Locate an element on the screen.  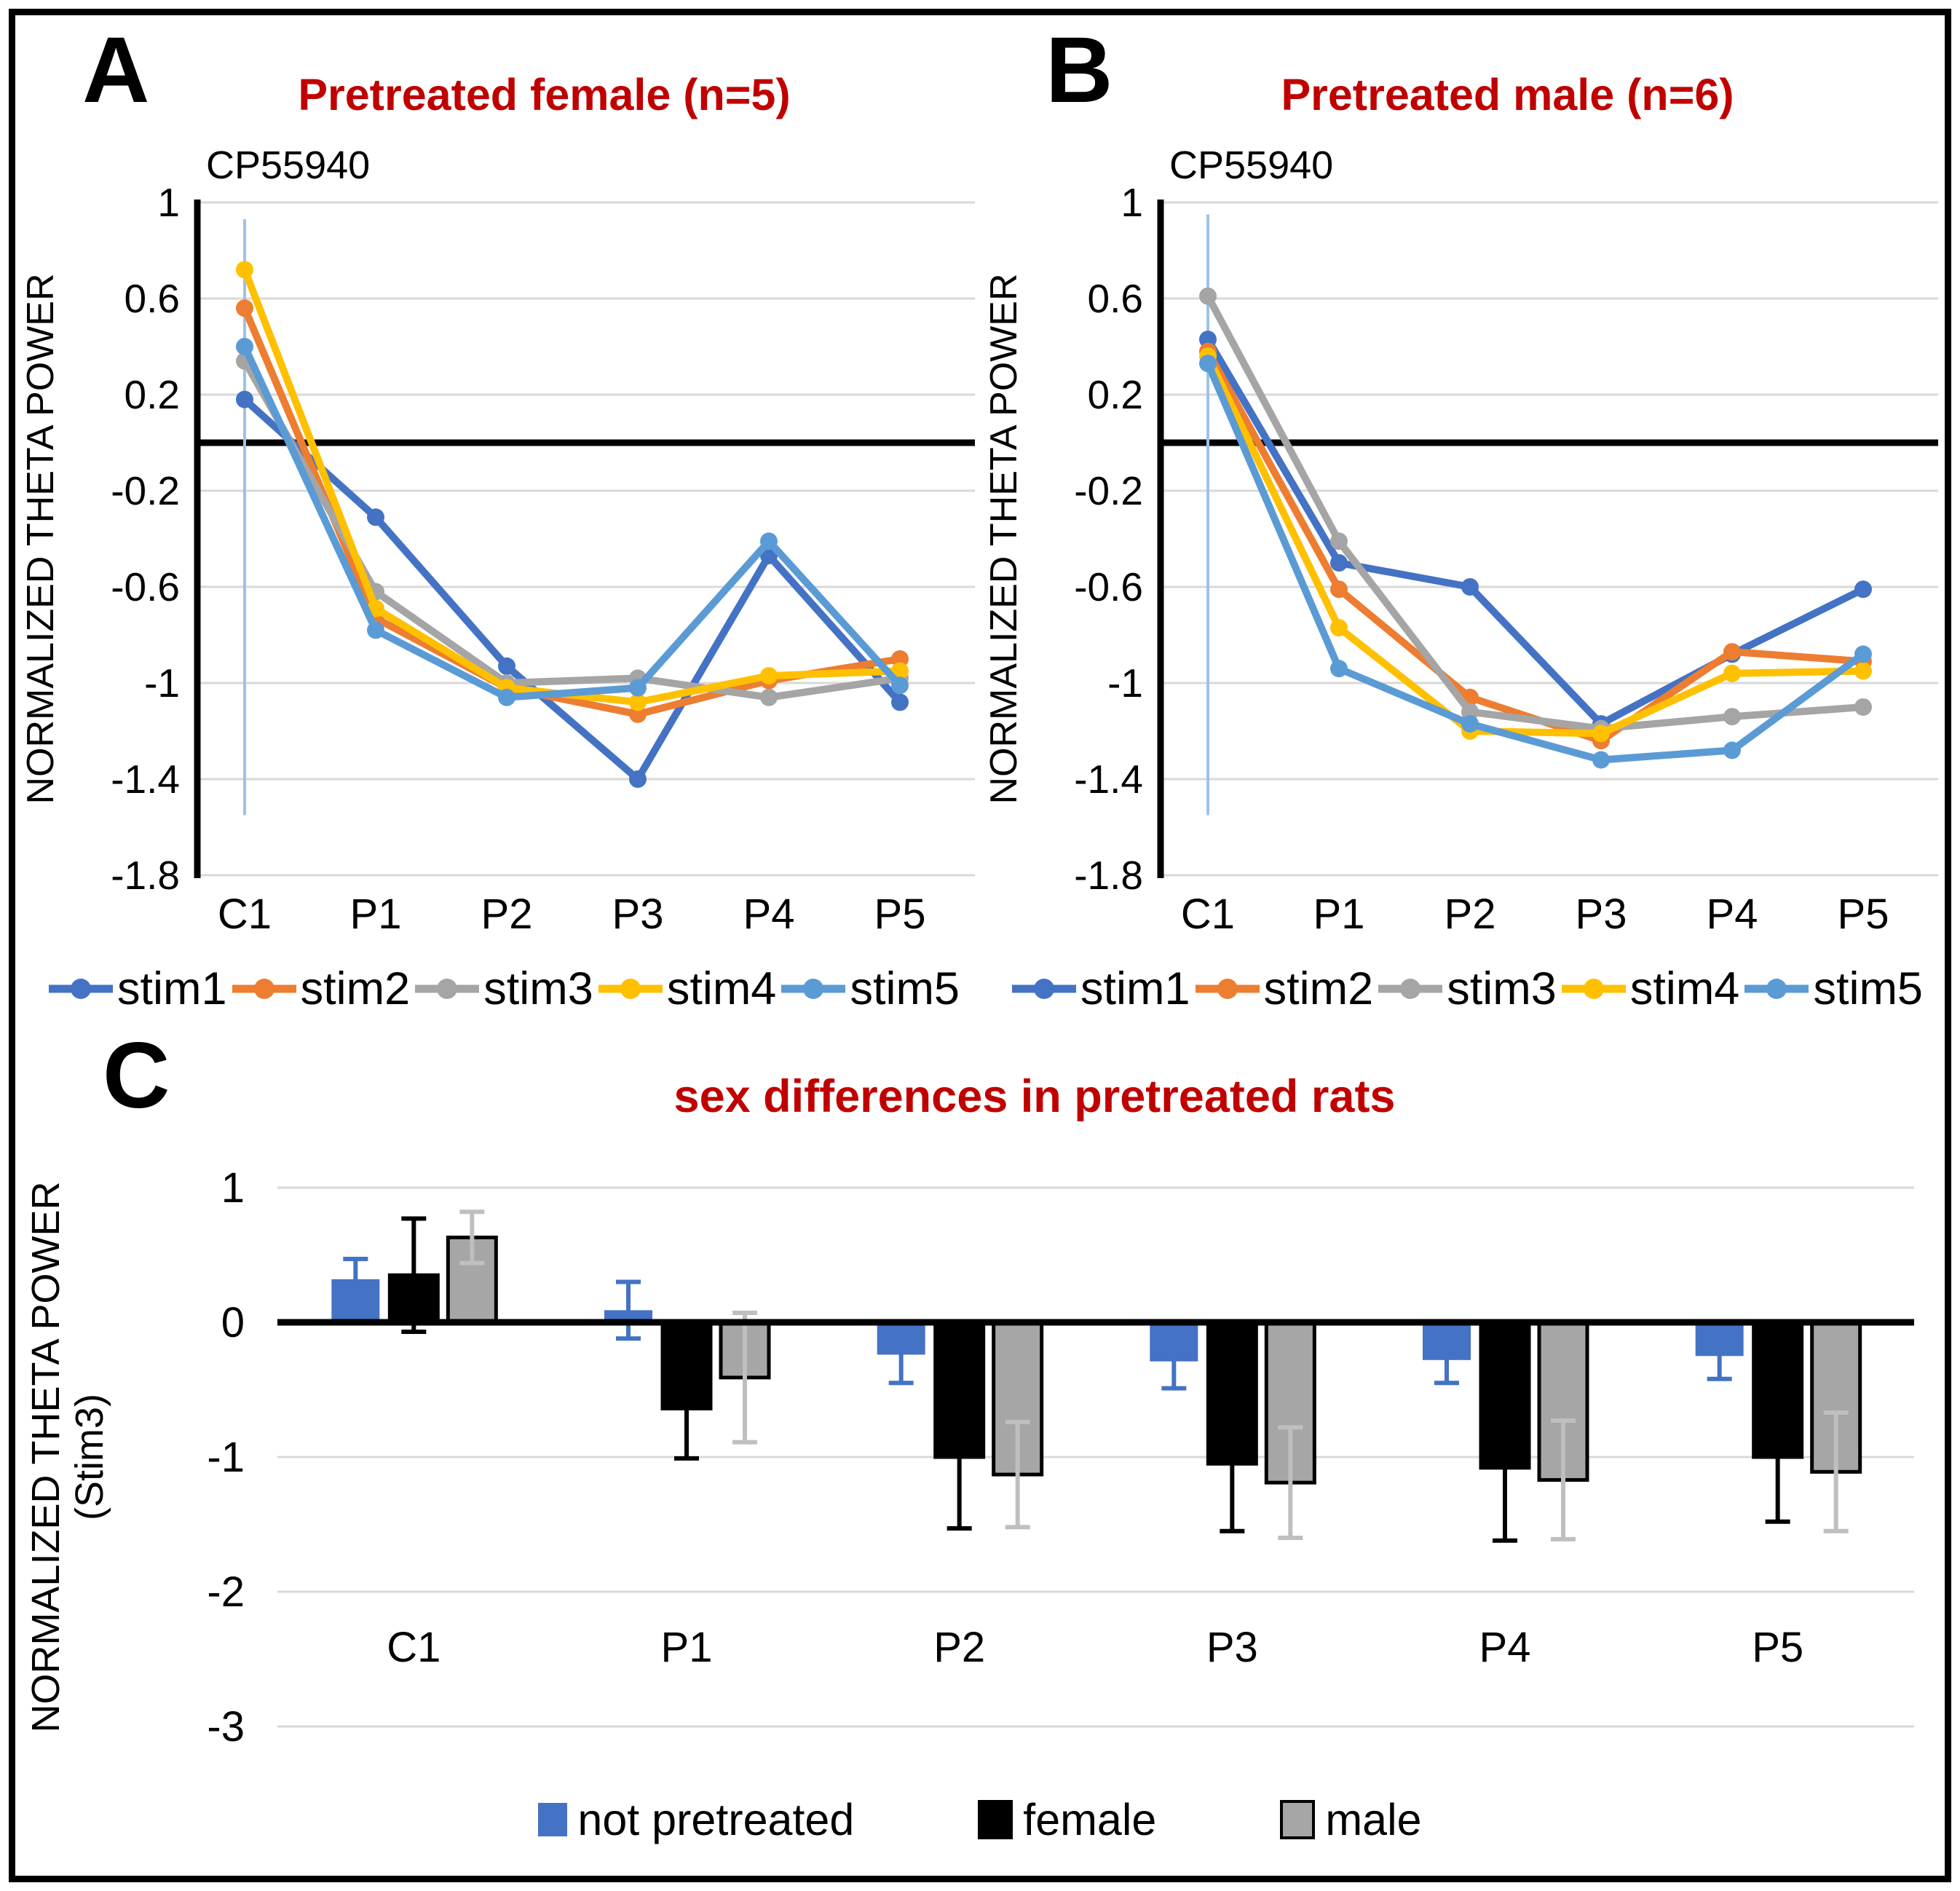
plot-annotation: CP55940 is located at coordinates (288, 165).